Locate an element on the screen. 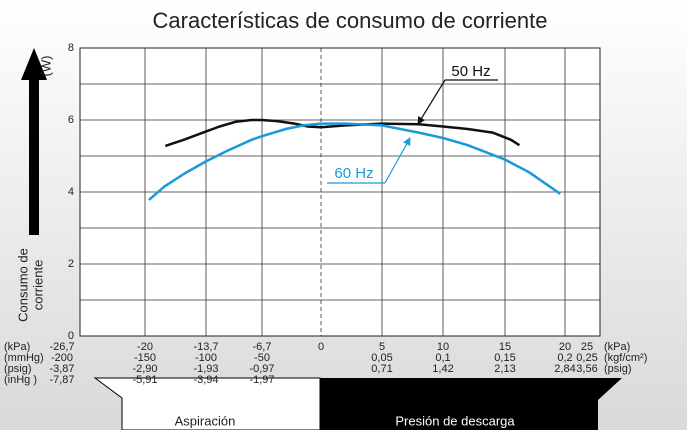  axis-arrow-head is located at coordinates (34, 64).